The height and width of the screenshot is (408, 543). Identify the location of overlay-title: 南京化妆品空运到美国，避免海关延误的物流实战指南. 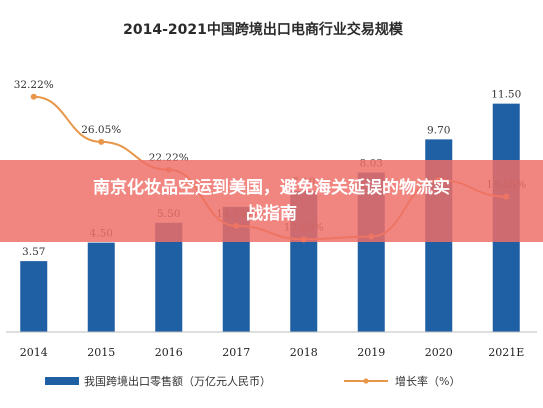
(271, 201).